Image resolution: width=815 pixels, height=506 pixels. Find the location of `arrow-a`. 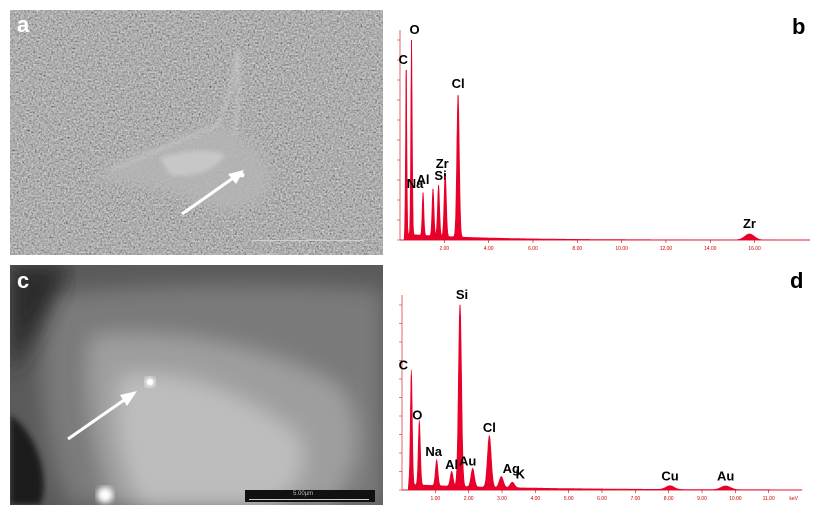

arrow-a is located at coordinates (212, 193).